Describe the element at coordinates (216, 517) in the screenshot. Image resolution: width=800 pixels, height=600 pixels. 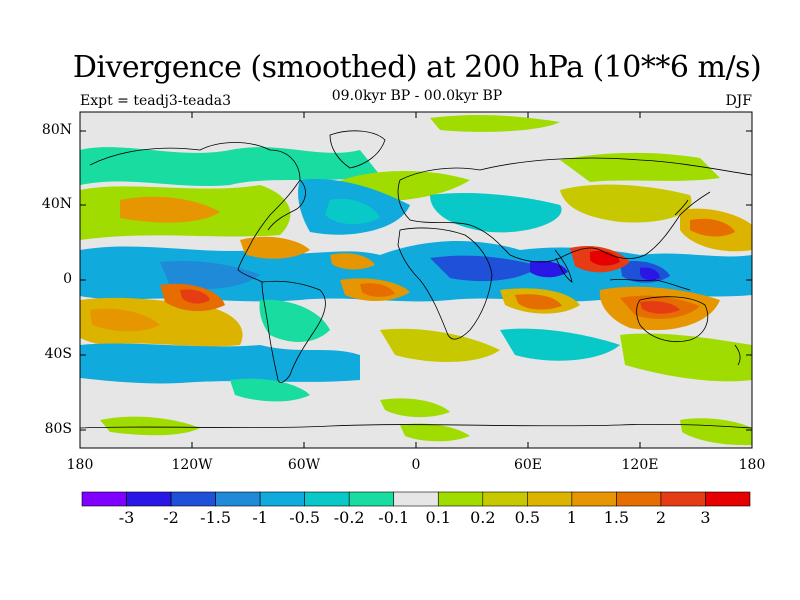
I see `colorbar-label: -1.5` at that location.